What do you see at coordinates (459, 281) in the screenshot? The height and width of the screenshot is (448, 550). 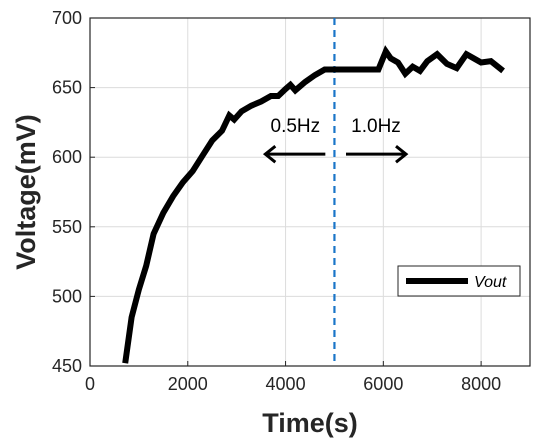 I see `legend: Vout` at bounding box center [459, 281].